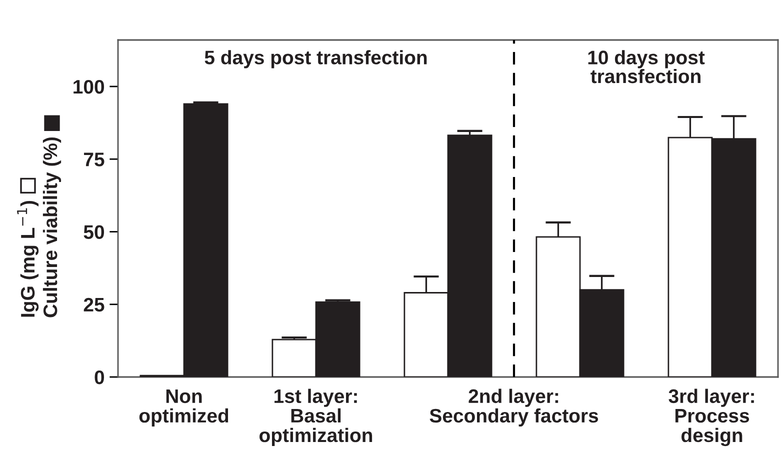  I want to click on annotation: 10 days post transfection, so click(646, 67).